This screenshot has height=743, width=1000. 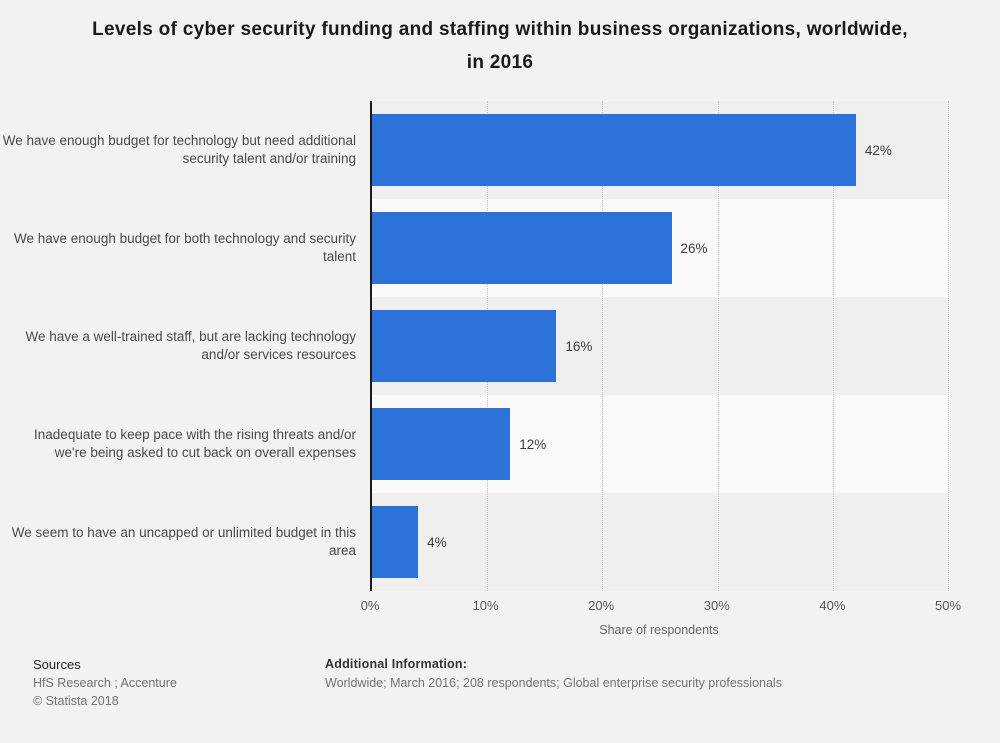 I want to click on statista-copyright: © Statista 2018, so click(x=76, y=700).